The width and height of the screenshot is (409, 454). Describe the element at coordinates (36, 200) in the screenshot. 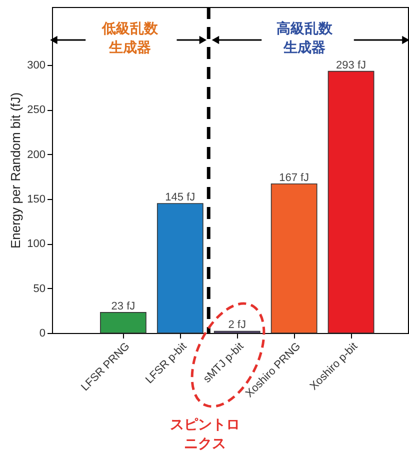

I see `y-tick-label: 150` at that location.